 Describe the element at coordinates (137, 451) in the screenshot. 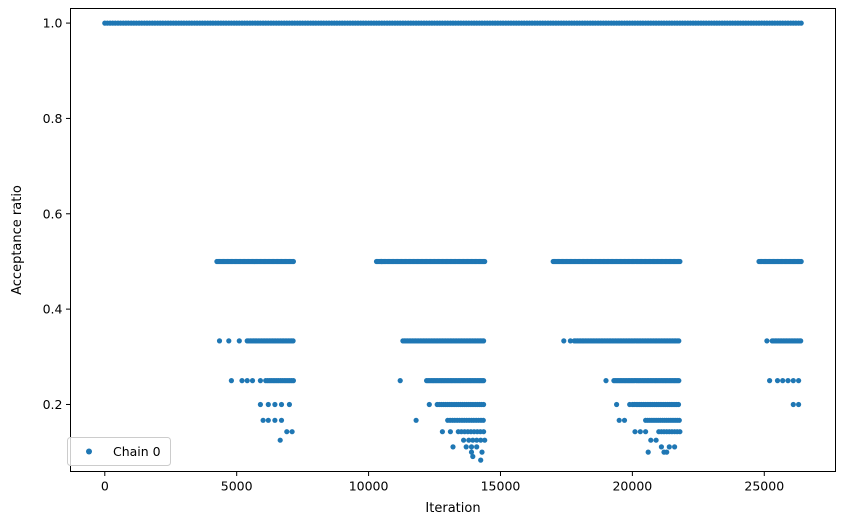

I see `legend-label: Chain 0` at that location.